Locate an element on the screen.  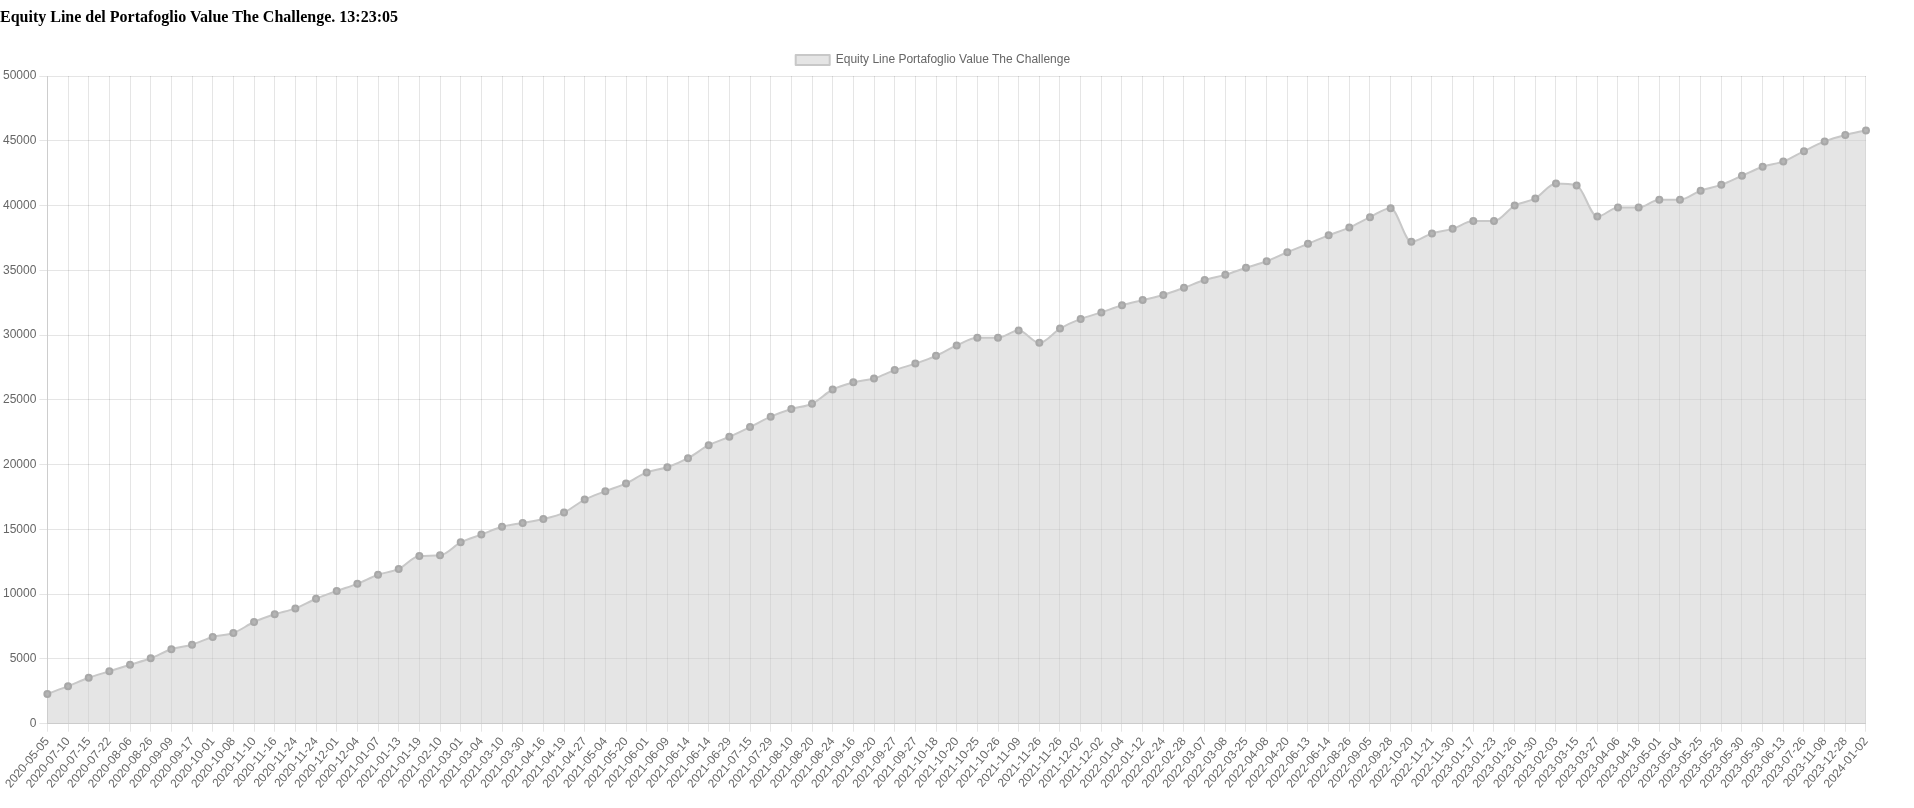
chart-title: Equity Line del Portafoglio Value The Challenge. 13:23:05 is located at coordinates (199, 17).